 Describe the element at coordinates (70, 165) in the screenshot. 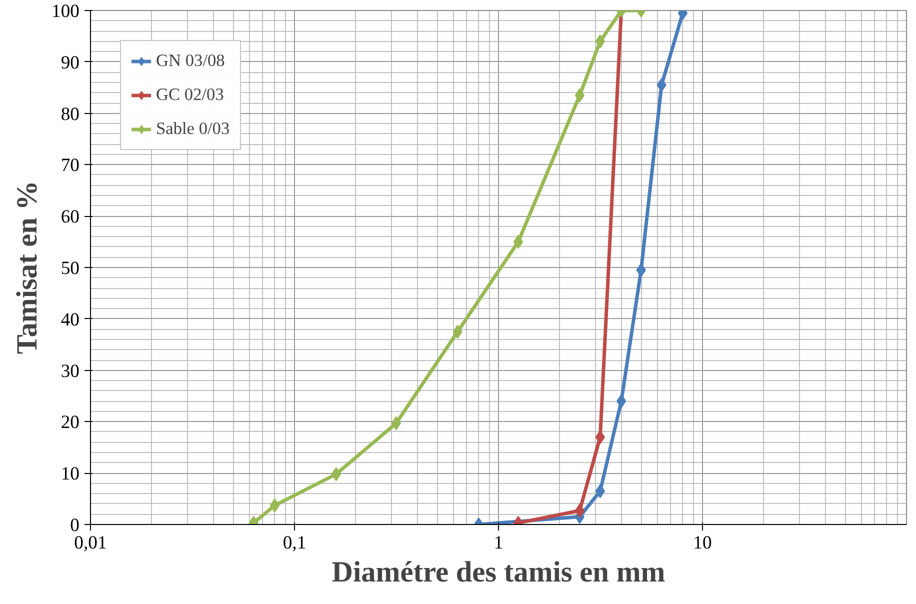

I see `y-tick-label: 70` at that location.